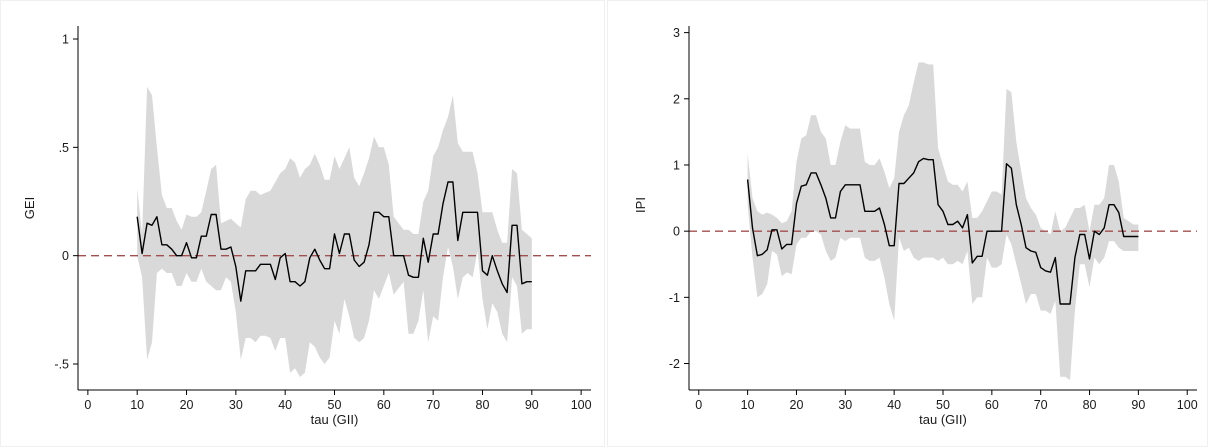 The width and height of the screenshot is (1208, 447). What do you see at coordinates (674, 298) in the screenshot?
I see `y-tick-label: -1` at bounding box center [674, 298].